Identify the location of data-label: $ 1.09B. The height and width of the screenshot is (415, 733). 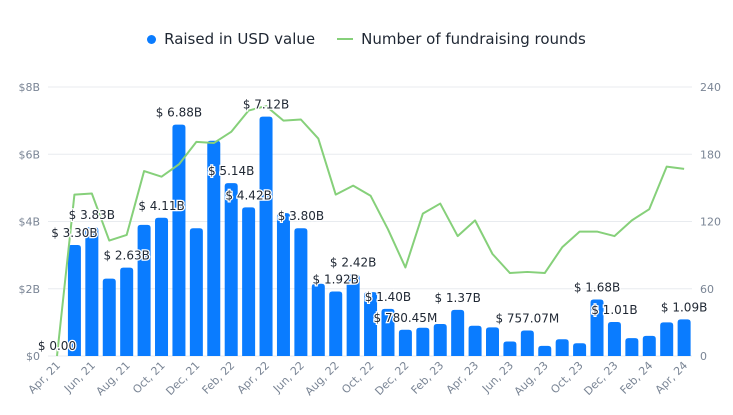
(684, 307).